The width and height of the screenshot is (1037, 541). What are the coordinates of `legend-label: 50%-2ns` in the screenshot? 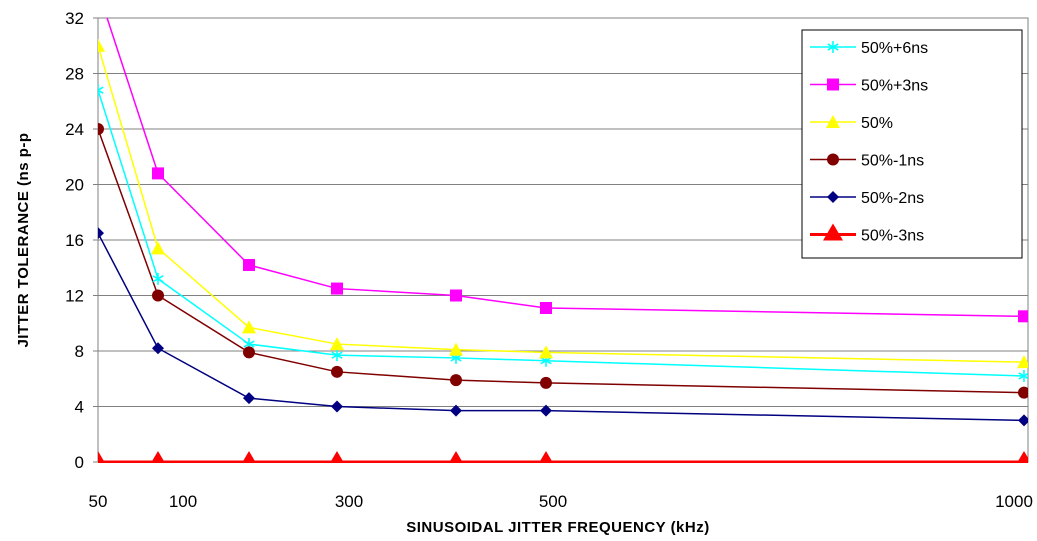 It's located at (892, 198).